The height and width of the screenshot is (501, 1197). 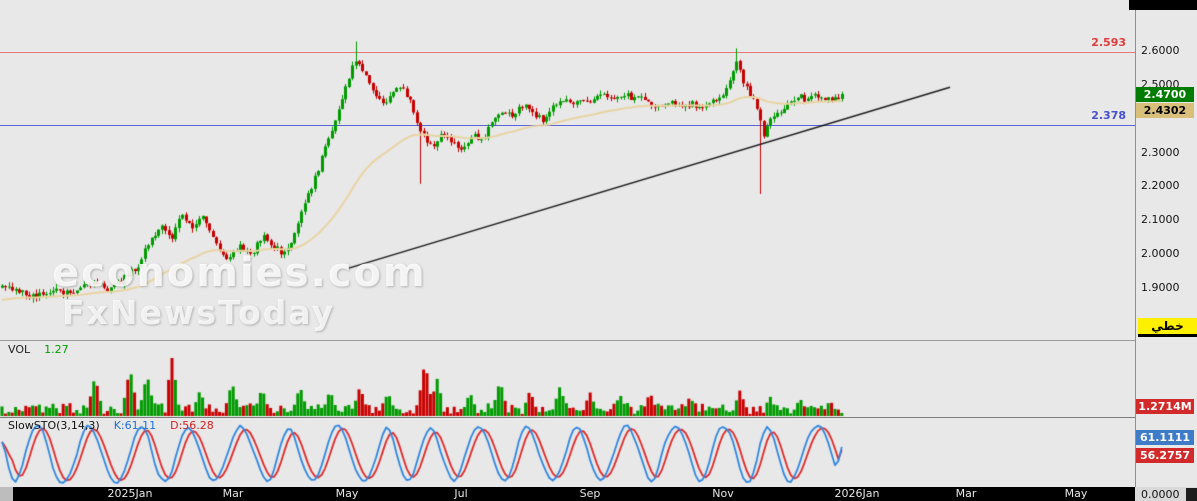 I want to click on sto-pane-separator, so click(x=567, y=417).